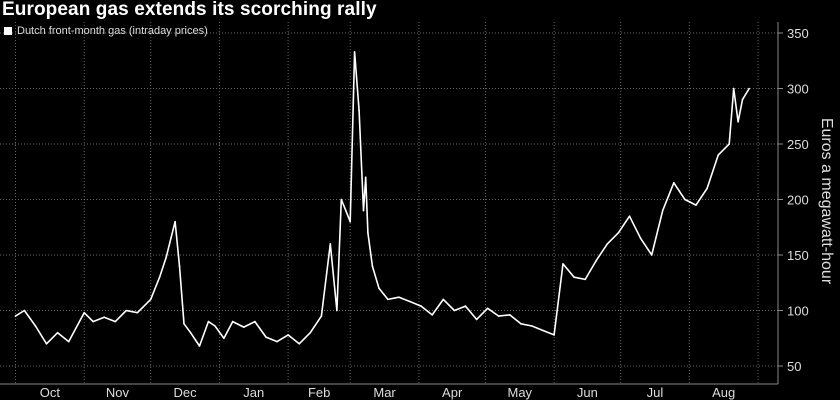  What do you see at coordinates (452, 392) in the screenshot?
I see `x-tick-label: Apr` at bounding box center [452, 392].